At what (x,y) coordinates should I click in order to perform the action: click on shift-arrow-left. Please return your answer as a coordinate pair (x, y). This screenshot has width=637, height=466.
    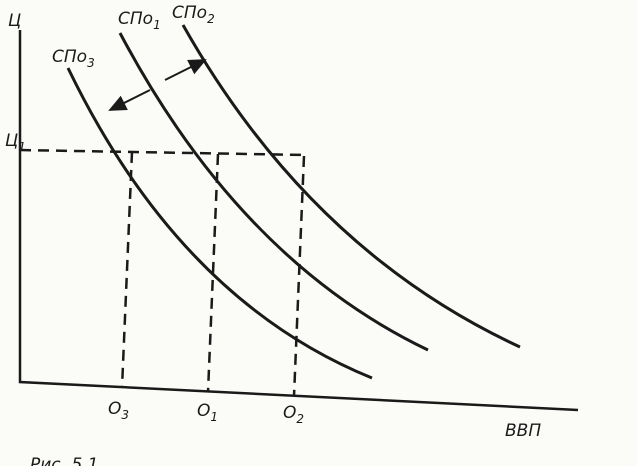
    Looking at the image, I should click on (129, 100).